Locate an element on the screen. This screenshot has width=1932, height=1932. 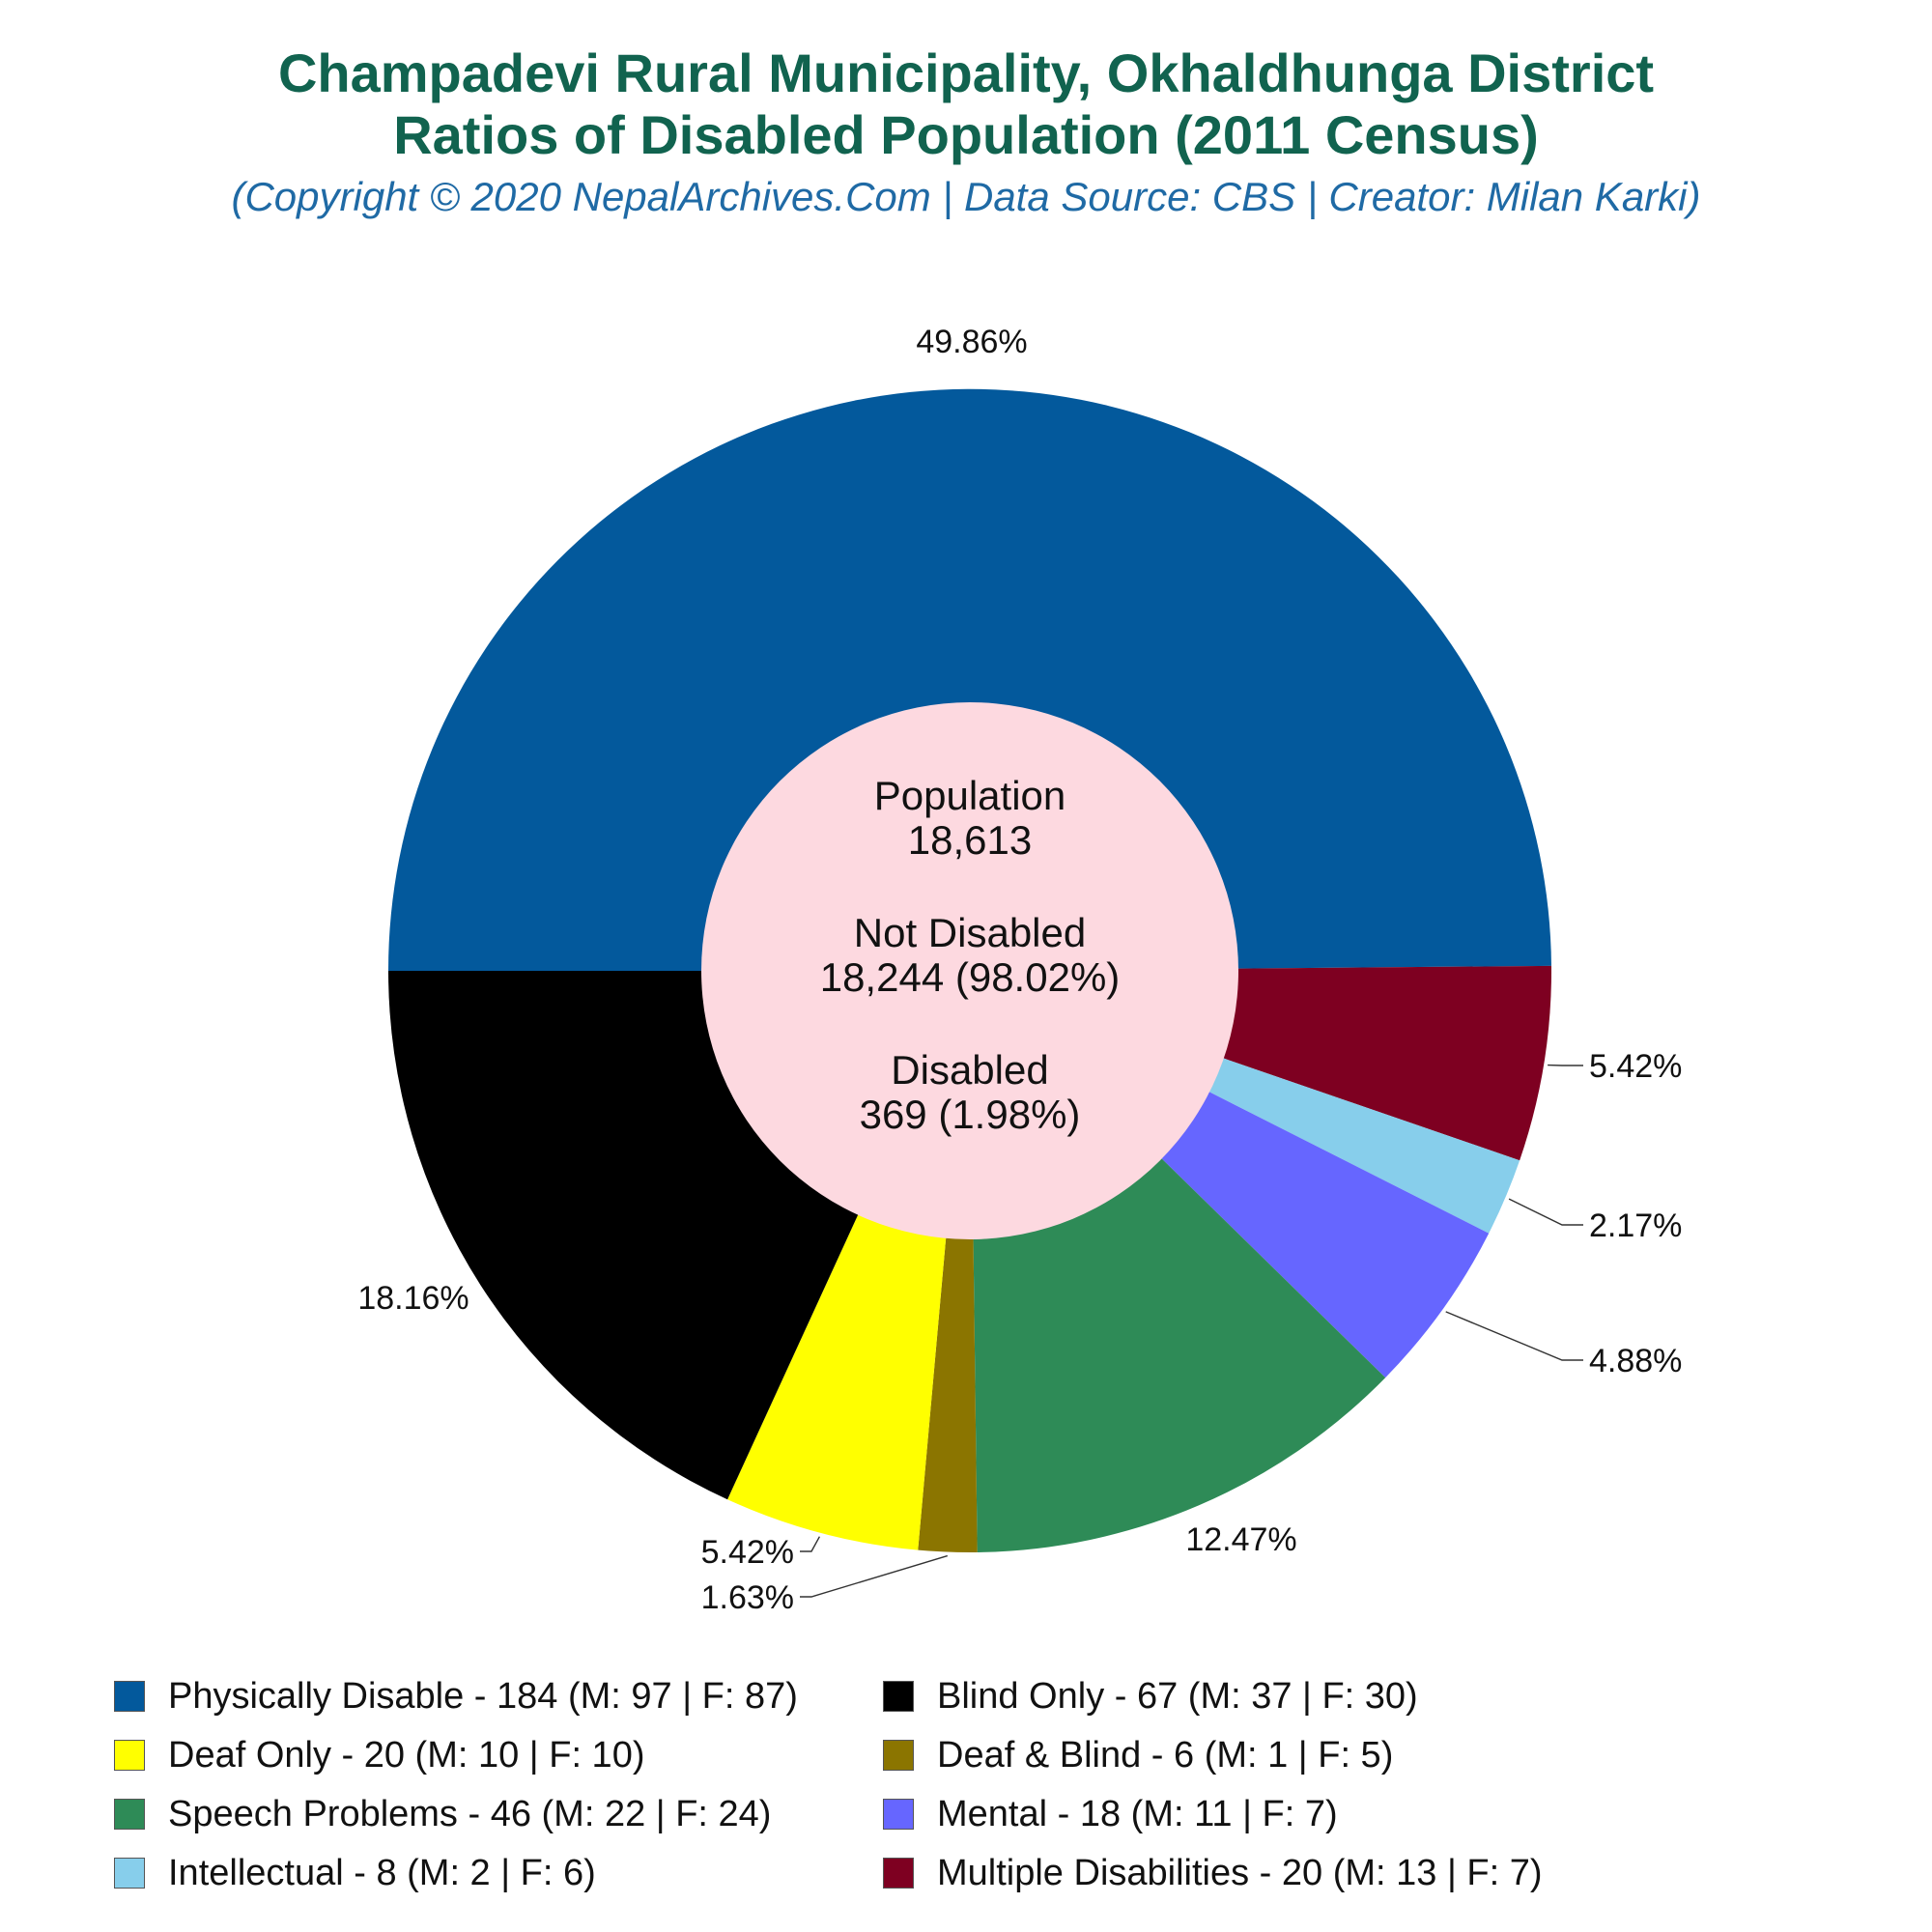
legend-item: Speech Problems - 46 (M: 22 | F: 24) is located at coordinates (442, 1814).